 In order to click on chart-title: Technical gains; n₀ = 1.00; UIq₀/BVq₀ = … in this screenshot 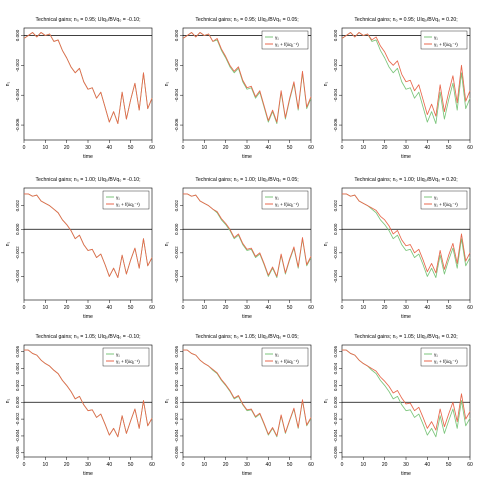, I will do `click(87, 180)`.